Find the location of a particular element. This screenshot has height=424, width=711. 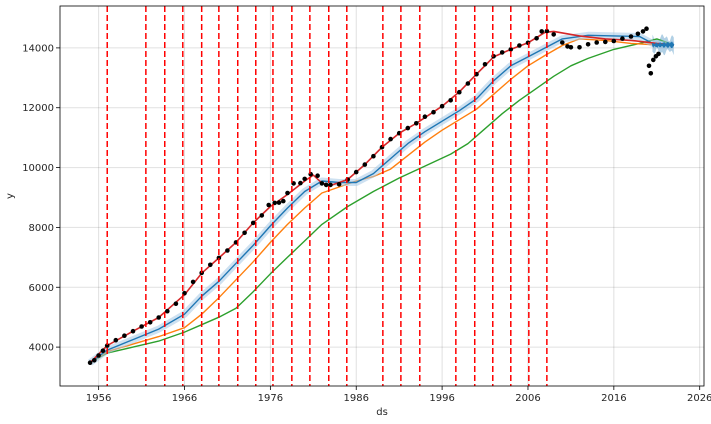

x-tick-label: 2026 is located at coordinates (699, 398).